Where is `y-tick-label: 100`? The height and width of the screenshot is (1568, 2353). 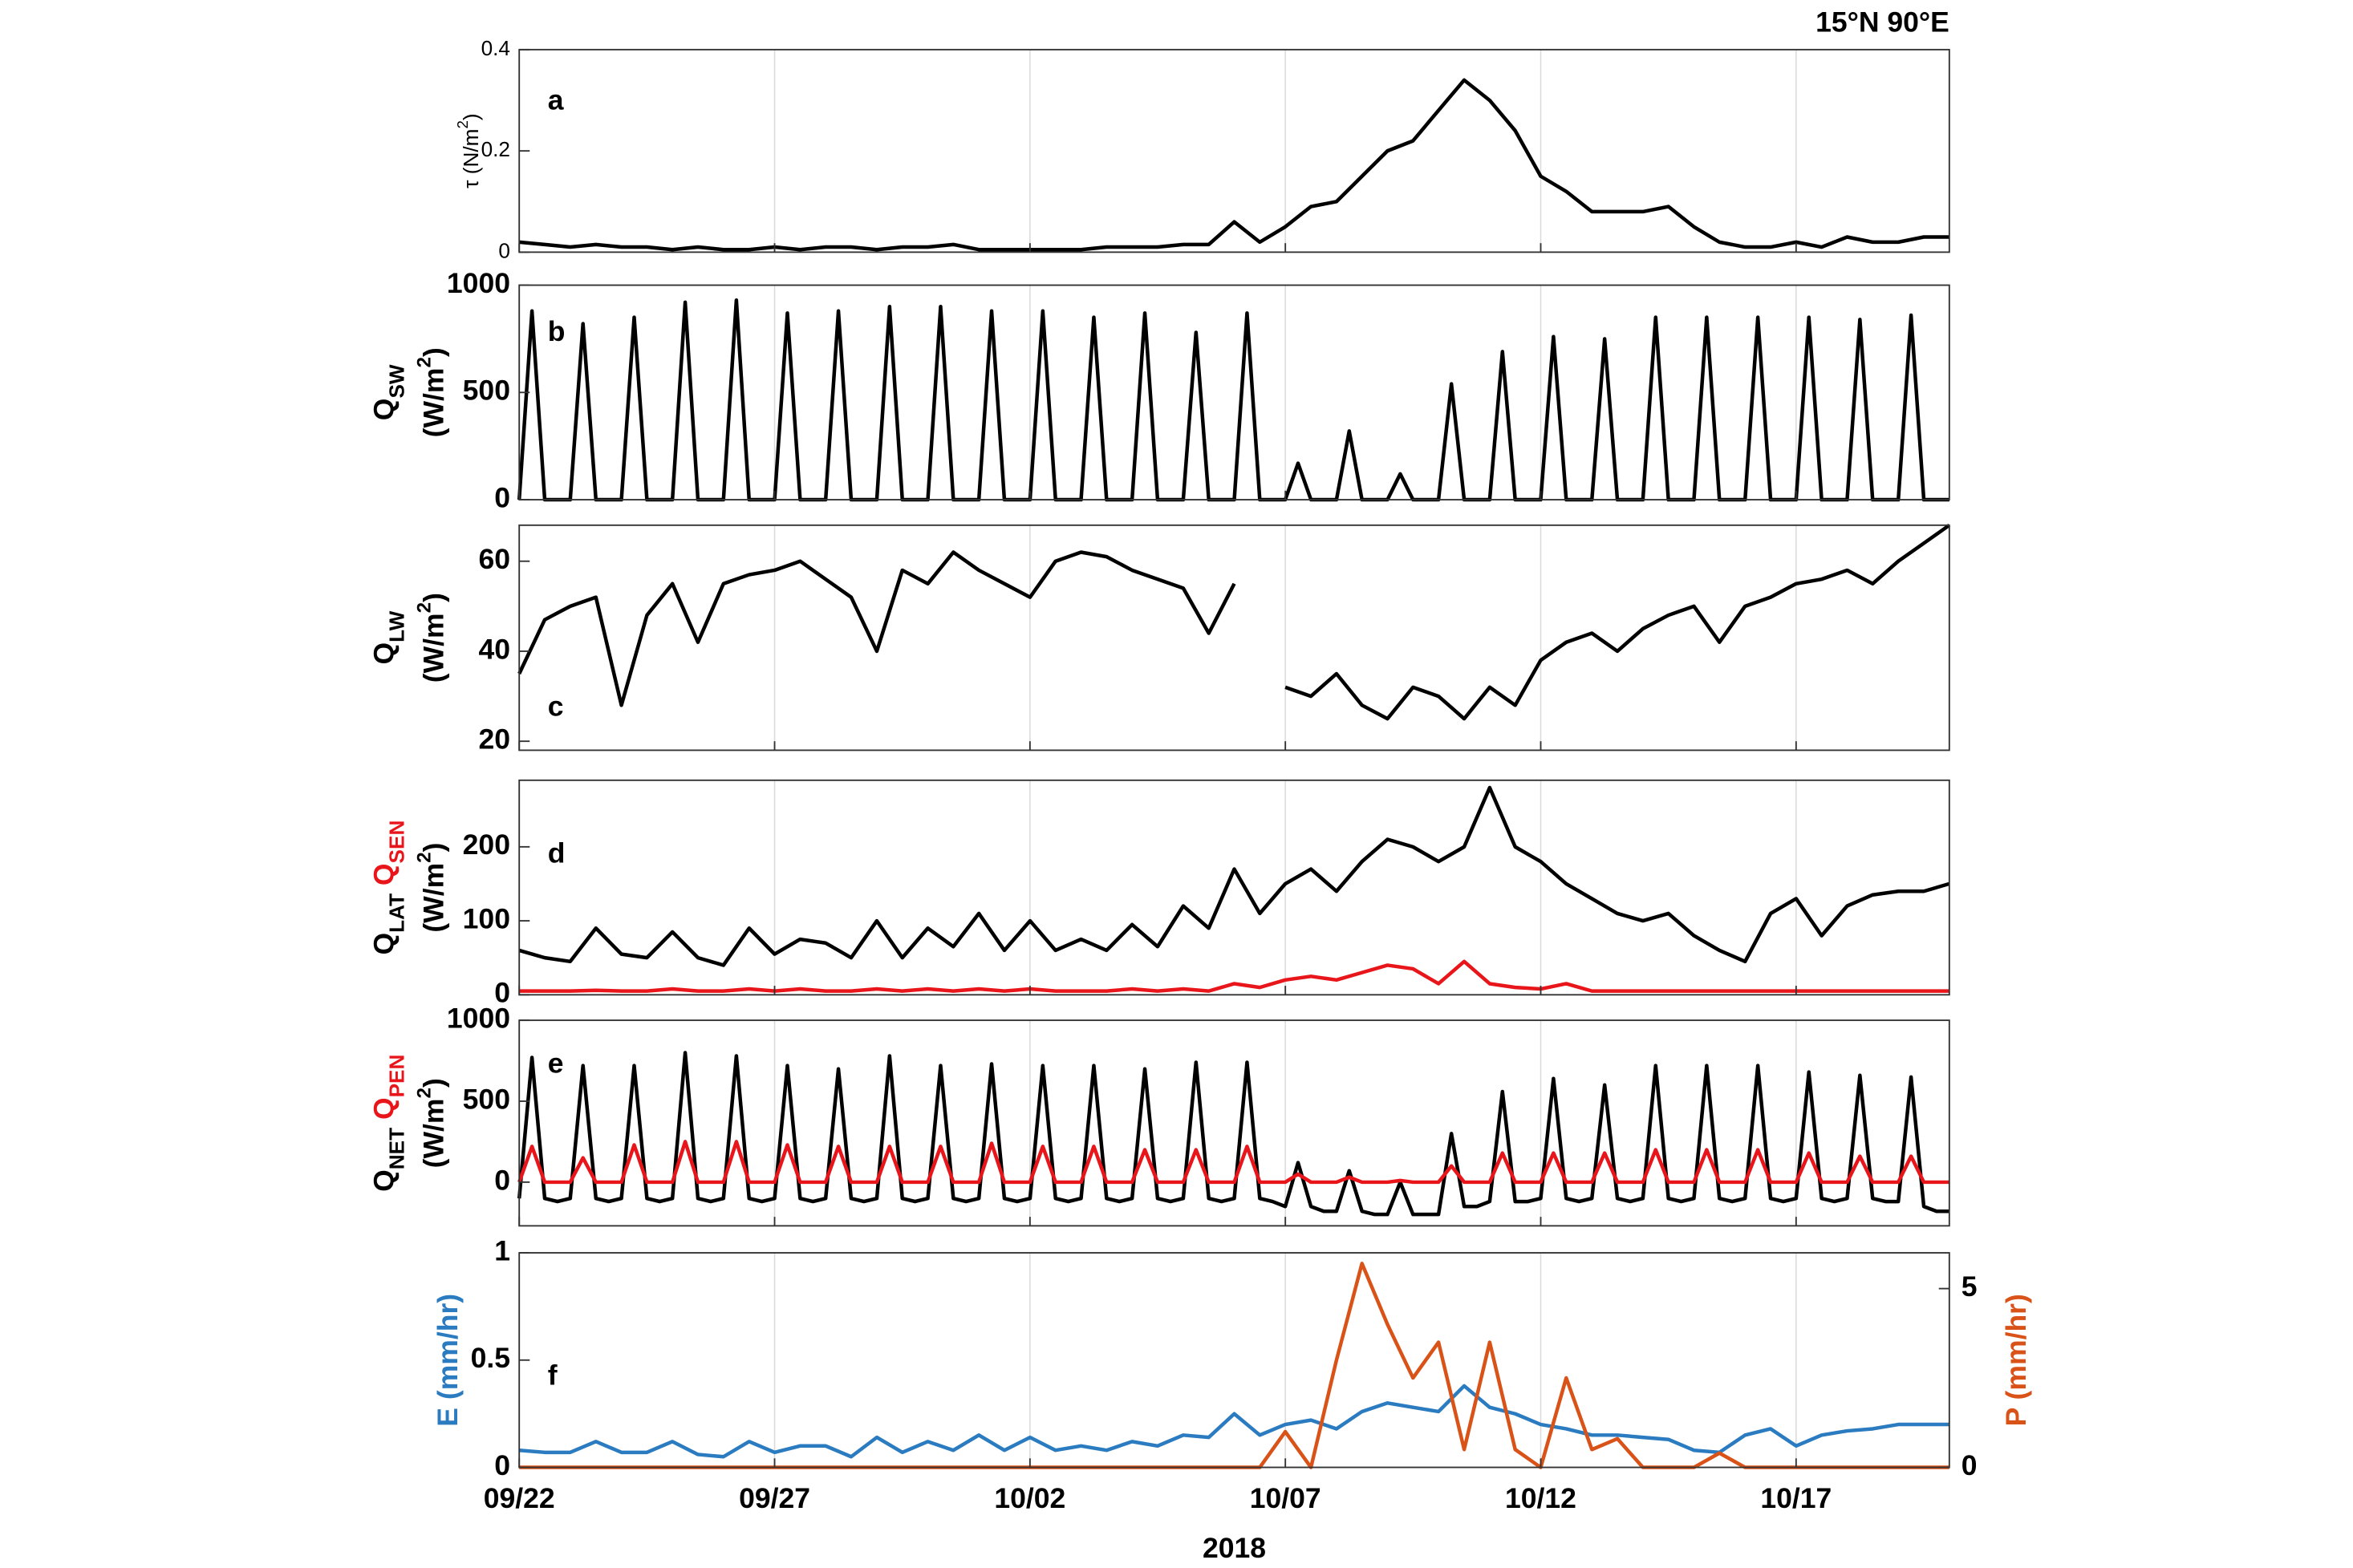 y-tick-label: 100 is located at coordinates (487, 918).